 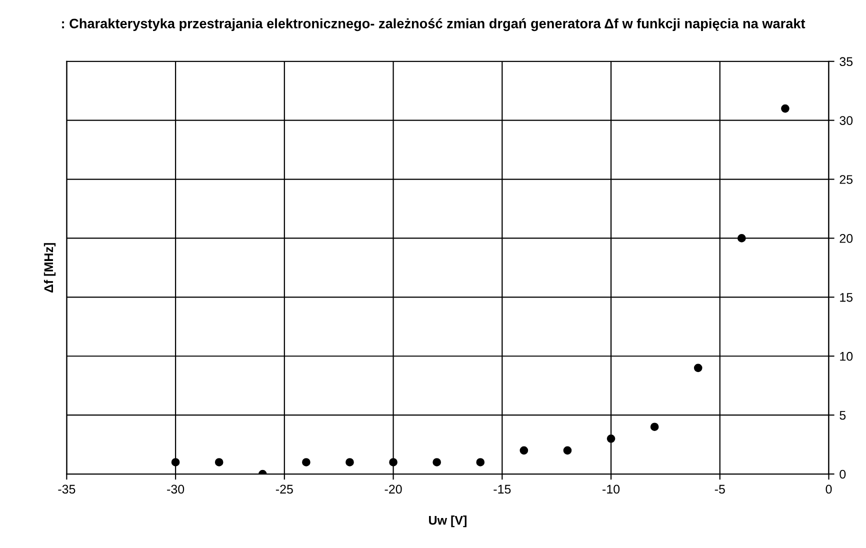 What do you see at coordinates (447, 522) in the screenshot?
I see `x-axis-title: Uw [V]` at bounding box center [447, 522].